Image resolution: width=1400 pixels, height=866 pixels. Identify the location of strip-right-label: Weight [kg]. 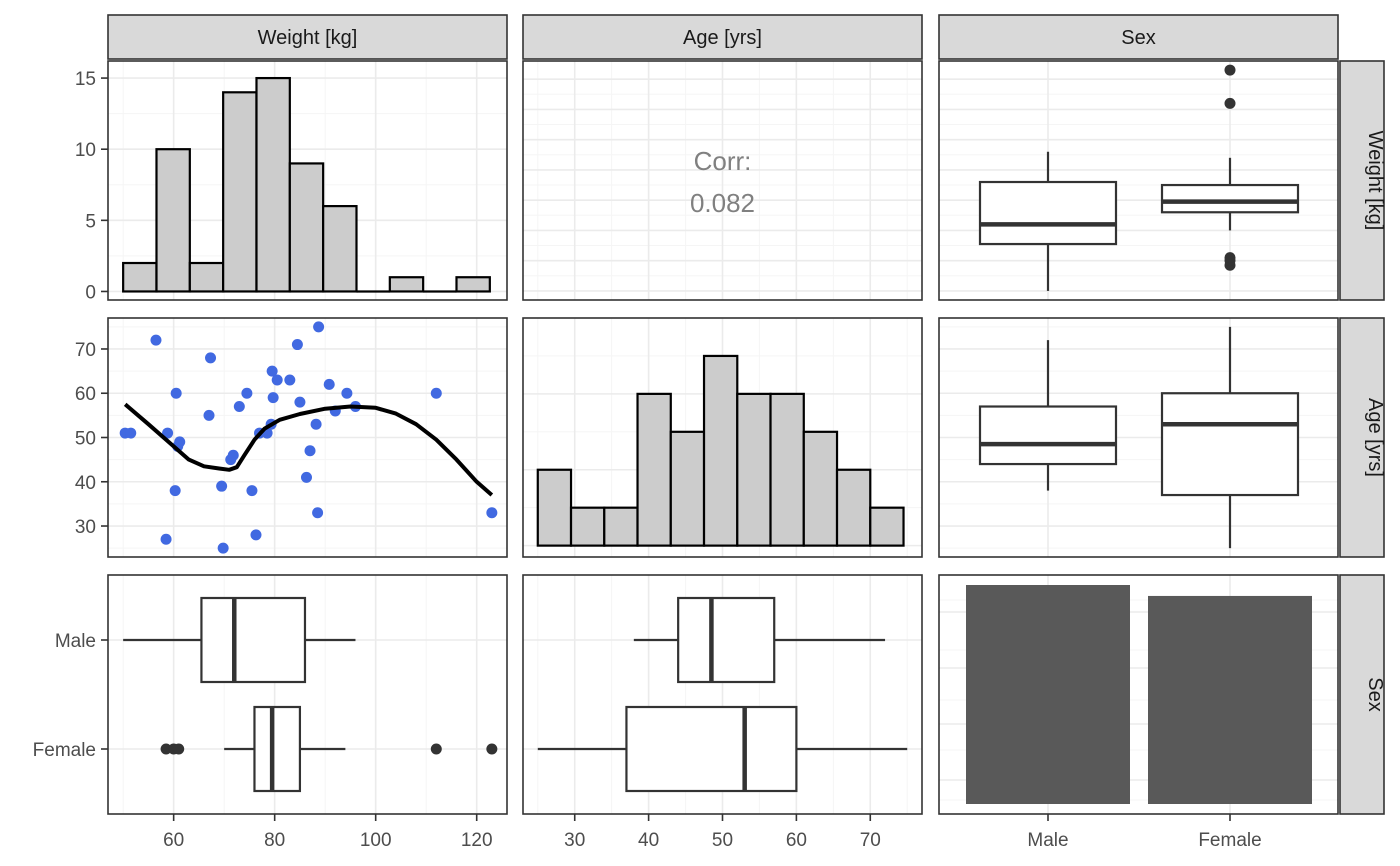
(1375, 181).